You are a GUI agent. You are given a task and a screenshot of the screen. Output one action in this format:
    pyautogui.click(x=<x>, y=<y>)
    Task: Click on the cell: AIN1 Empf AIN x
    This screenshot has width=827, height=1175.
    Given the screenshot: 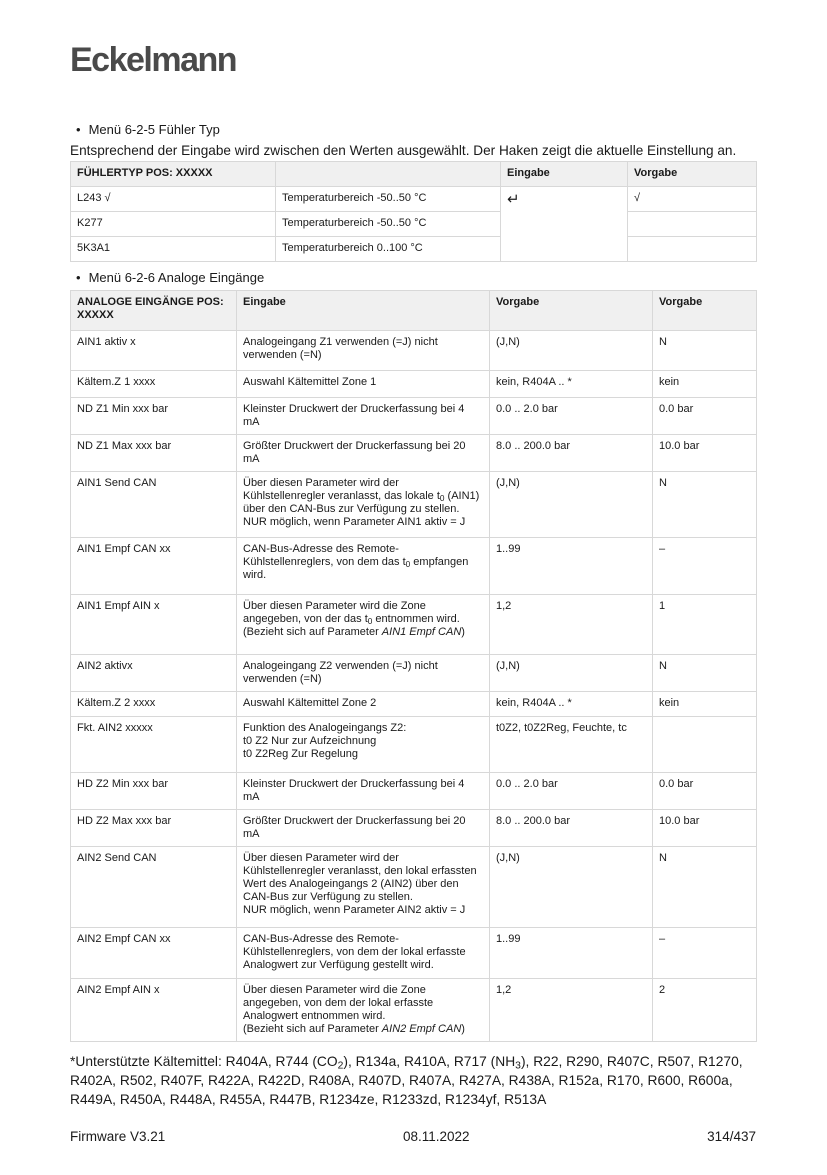 What is the action you would take?
    pyautogui.click(x=153, y=624)
    